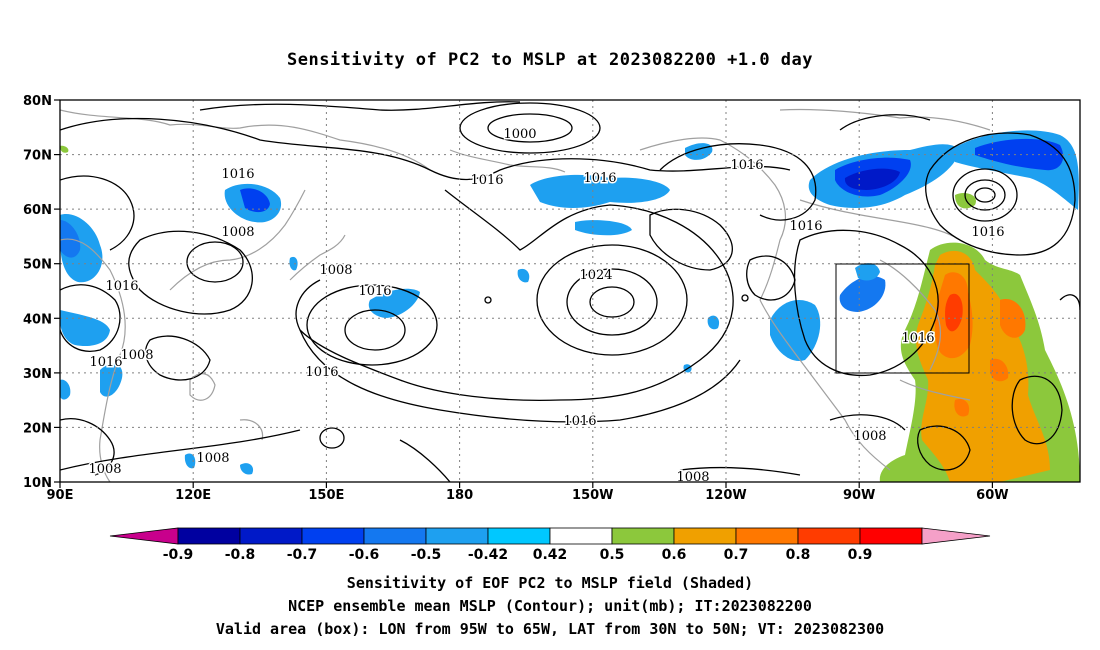  What do you see at coordinates (736, 555) in the screenshot?
I see `colorbar-tick-label: 0.7` at bounding box center [736, 555].